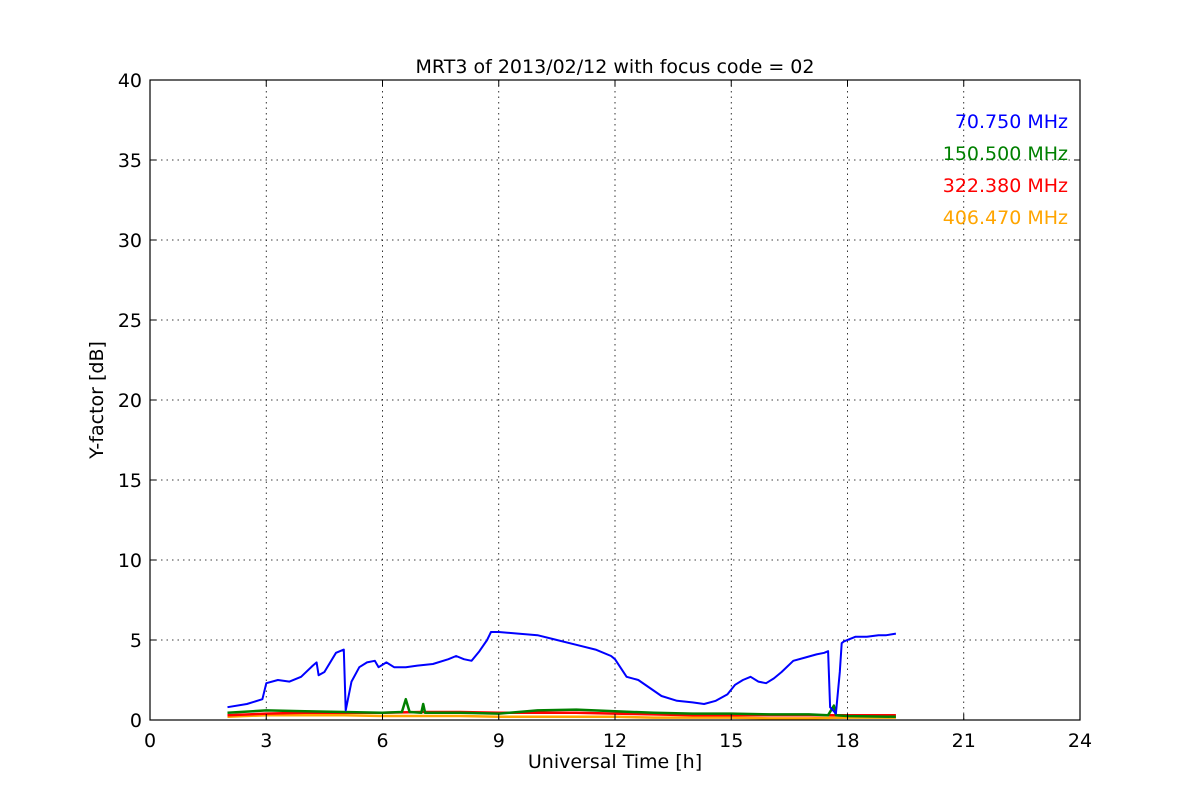 This screenshot has height=800, width=1200. I want to click on y-tick-label: 5, so click(136, 641).